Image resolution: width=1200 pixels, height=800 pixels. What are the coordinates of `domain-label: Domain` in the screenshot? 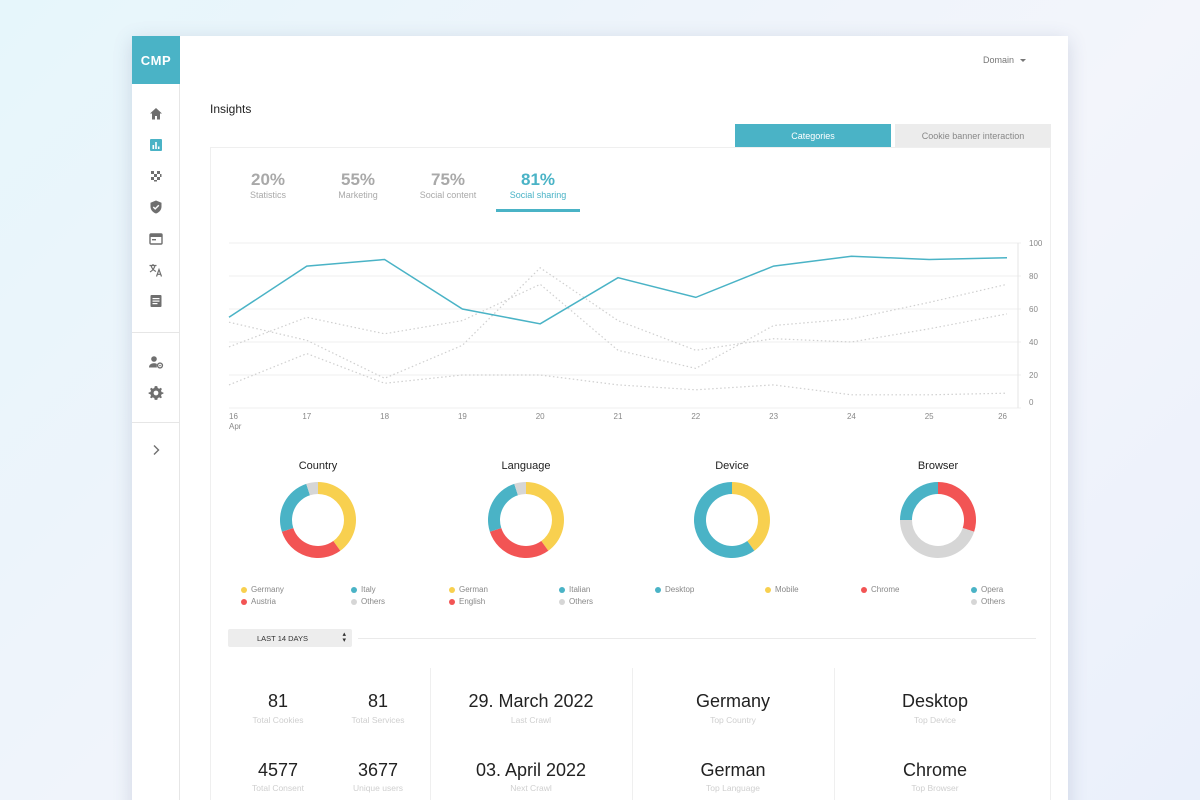 It's located at (998, 60).